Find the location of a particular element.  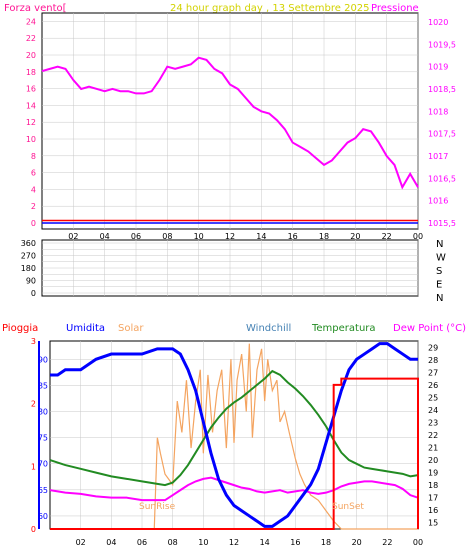

label-windchill: Windchill is located at coordinates (268, 328).